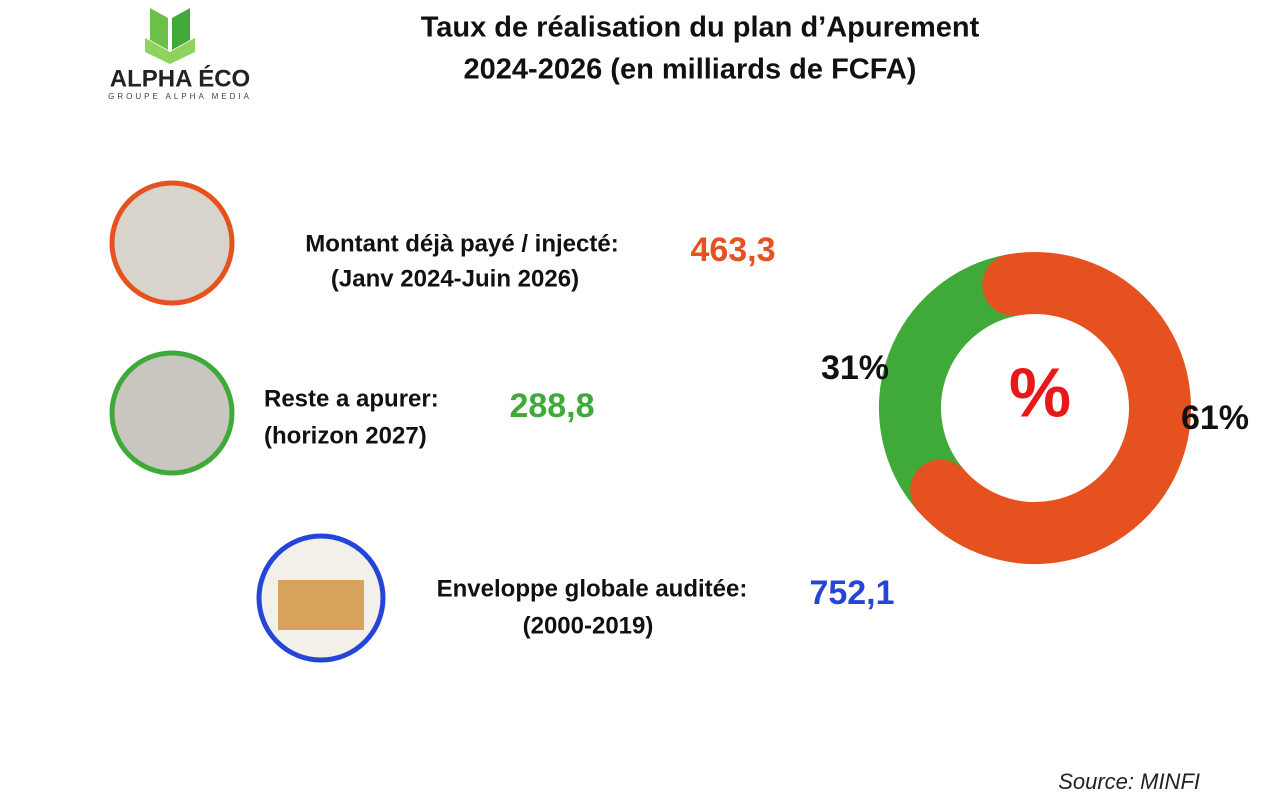 The image size is (1280, 800). I want to click on logo-name: ALPHA ÉCO, so click(180, 78).